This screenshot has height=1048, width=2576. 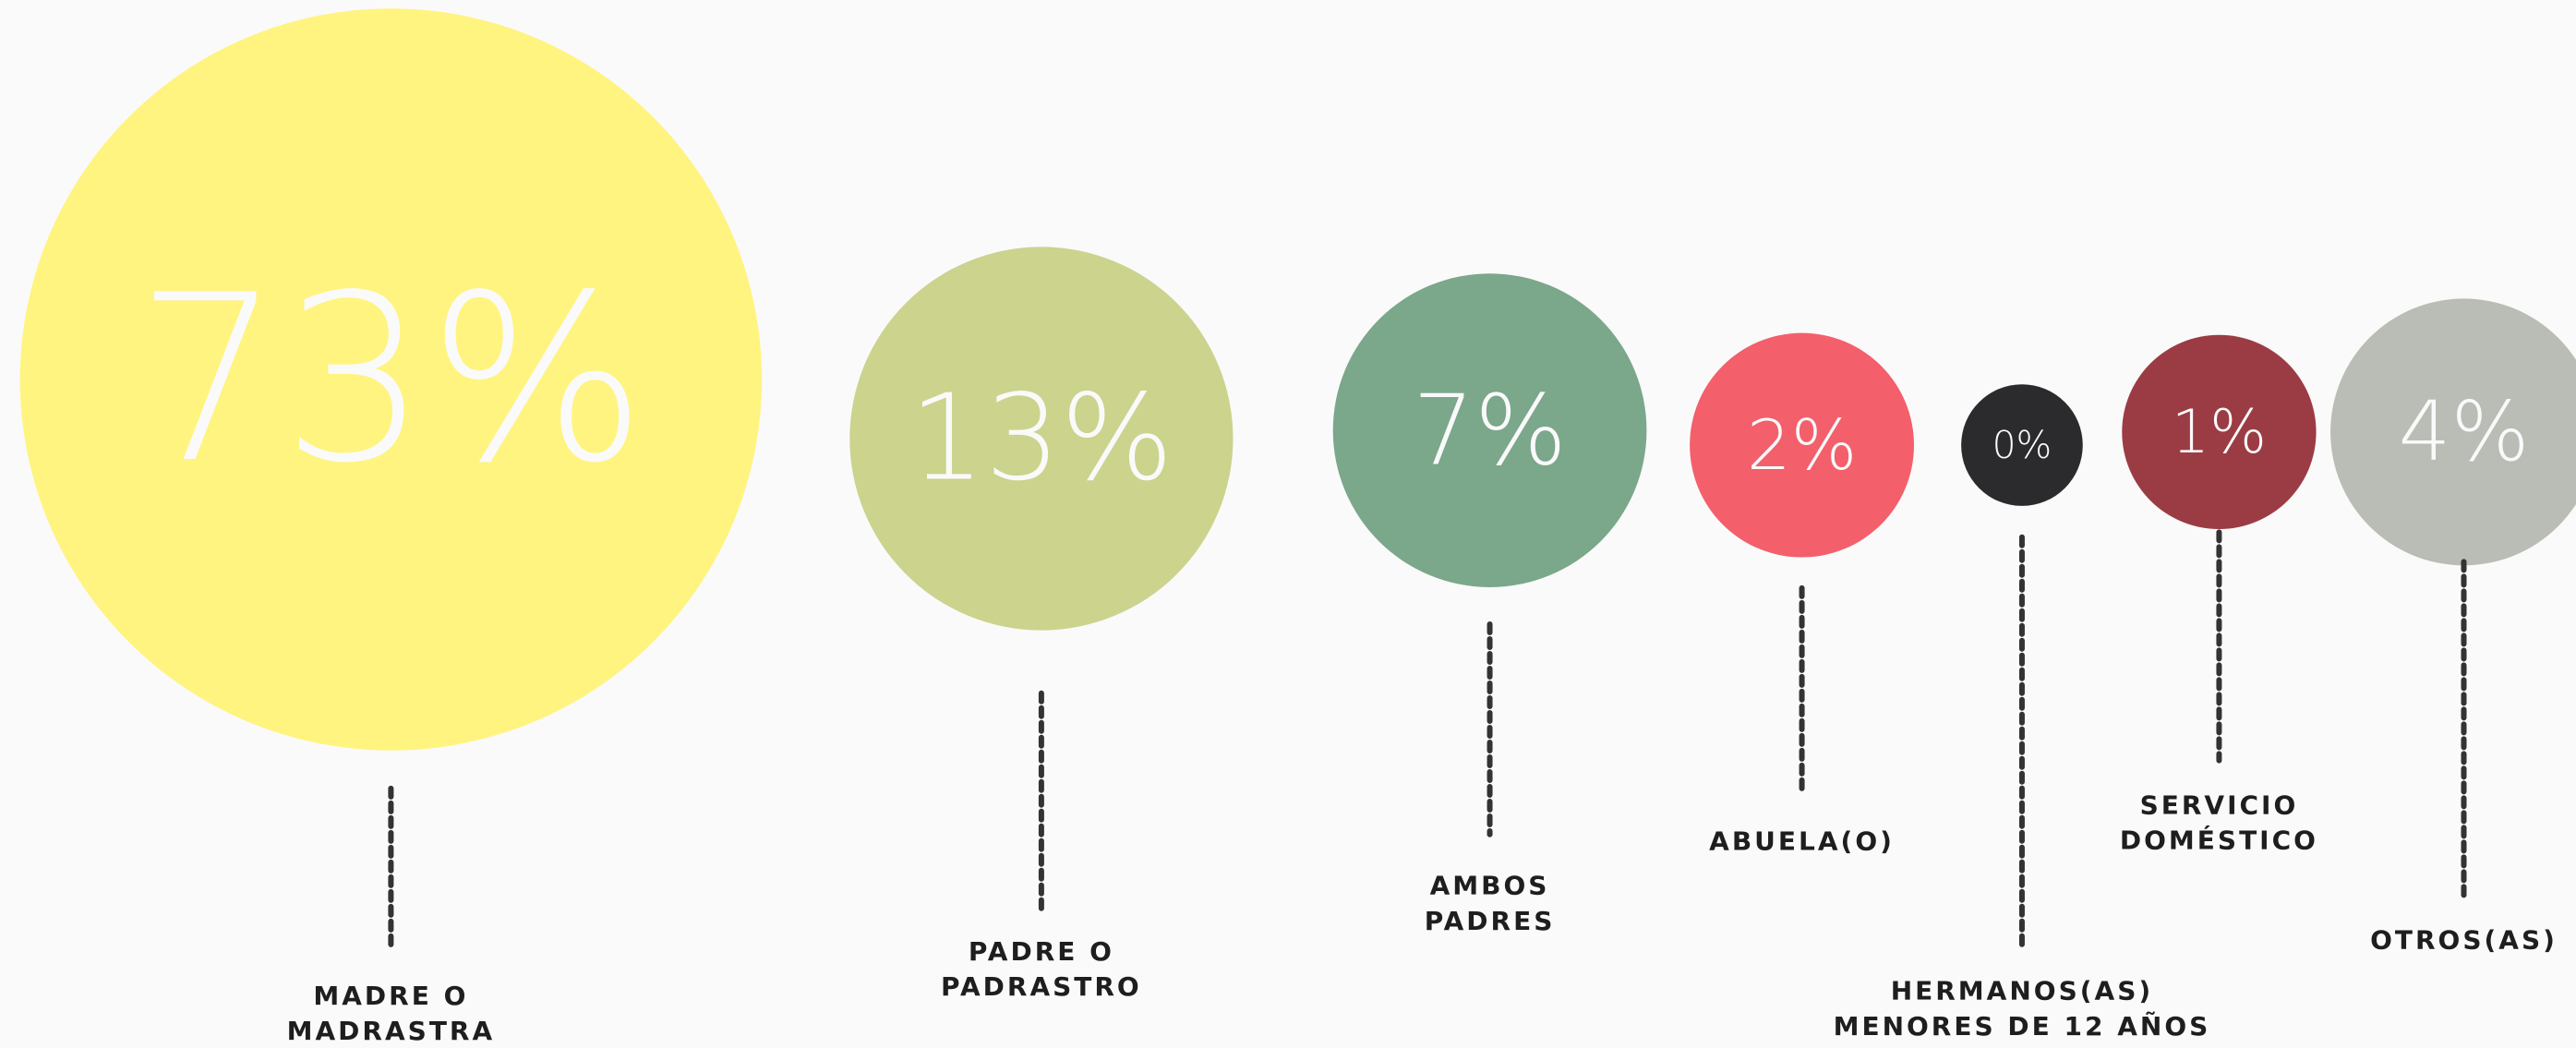 What do you see at coordinates (1041, 952) in the screenshot?
I see `category-label: PADRE O` at bounding box center [1041, 952].